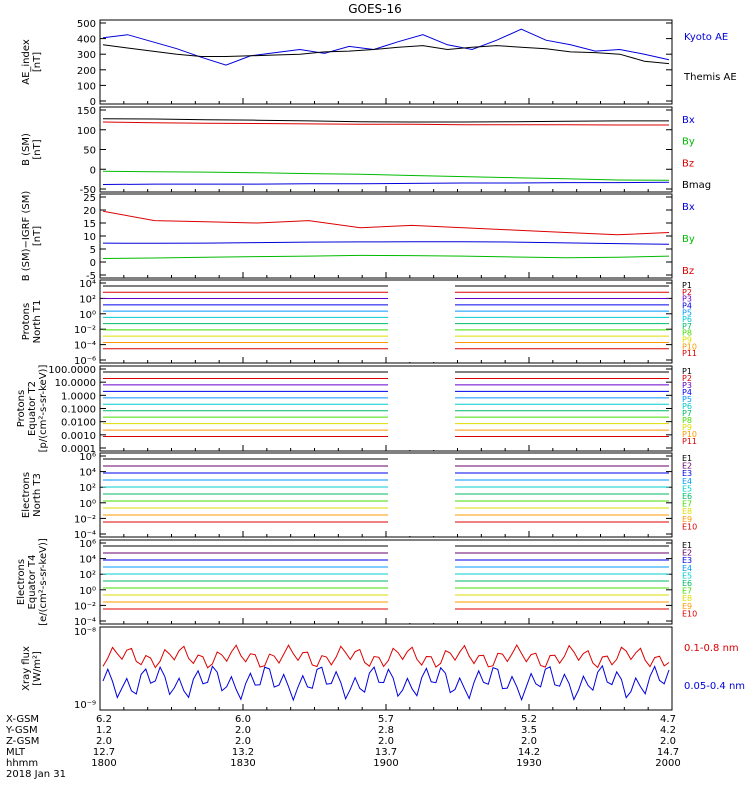  I want to click on bigrf-series-bx, so click(386, 243).